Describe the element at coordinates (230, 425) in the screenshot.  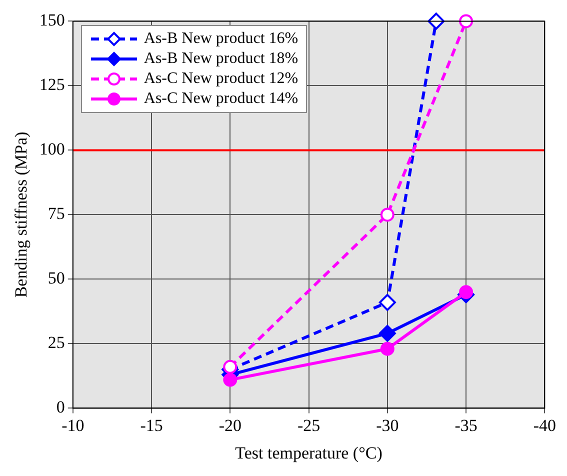
I see `x-tick-label: -20` at that location.